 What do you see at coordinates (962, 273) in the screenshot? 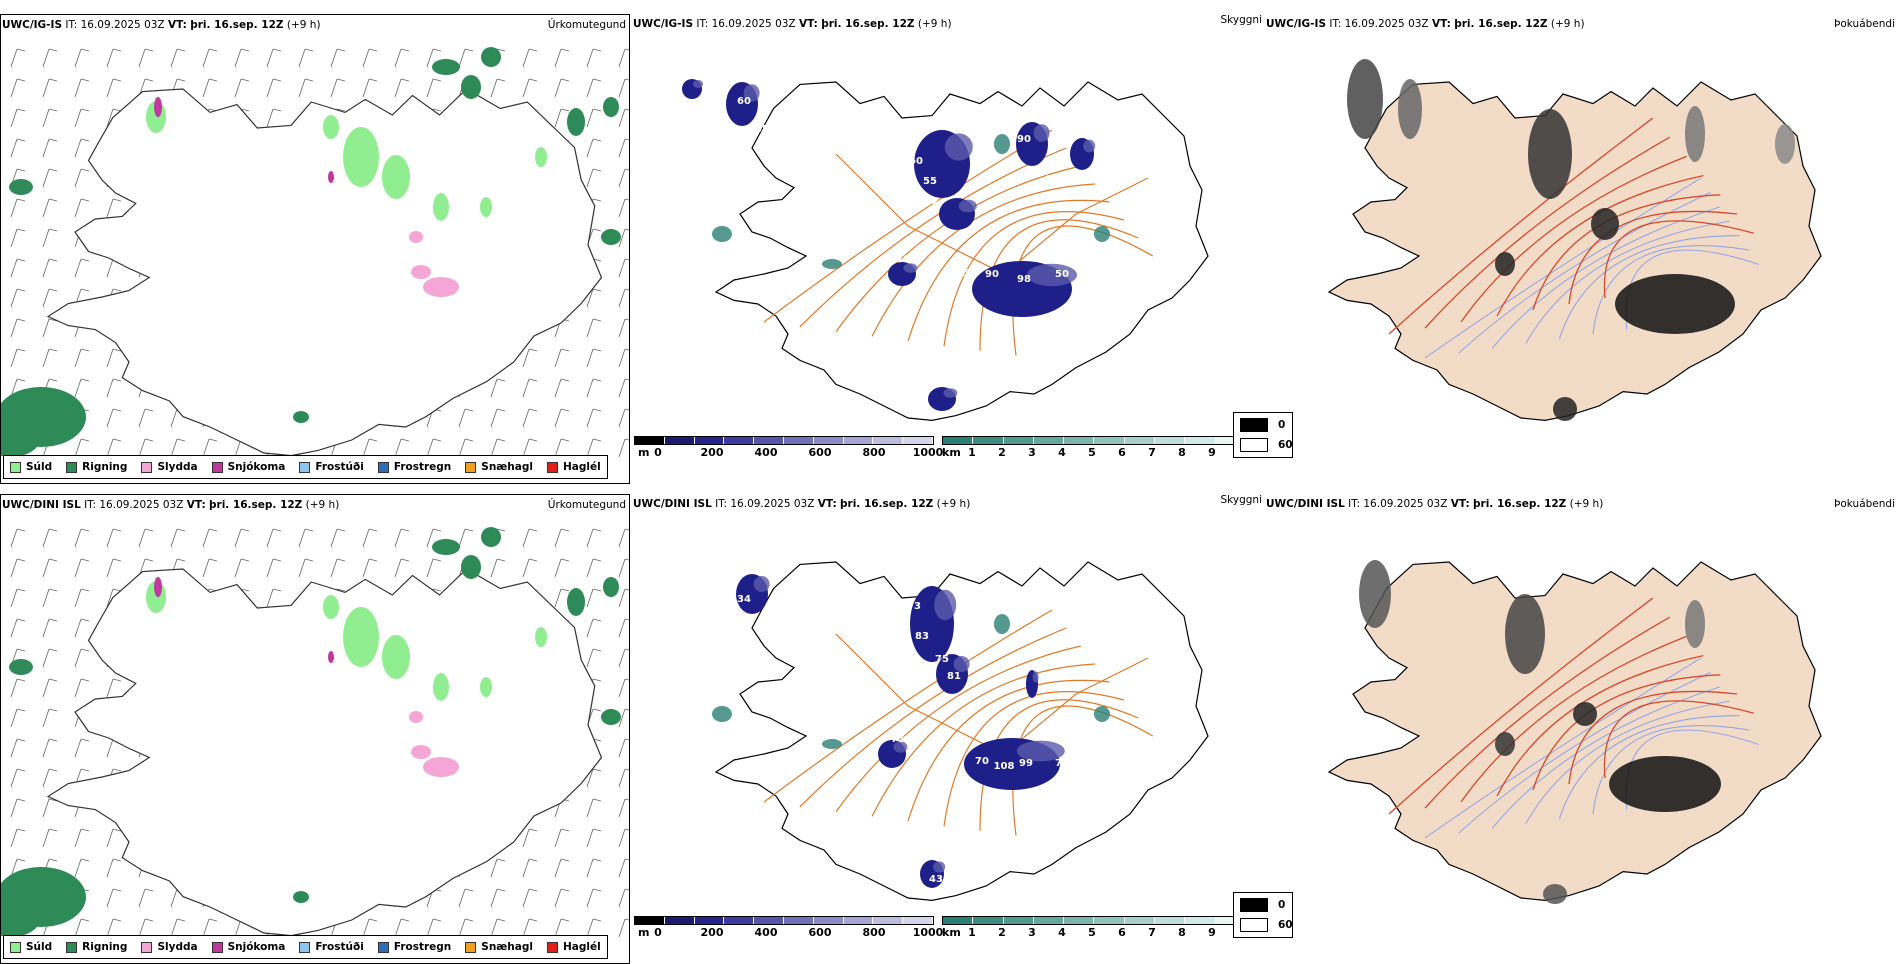
I see `snow-depth-label: 65` at bounding box center [962, 273].